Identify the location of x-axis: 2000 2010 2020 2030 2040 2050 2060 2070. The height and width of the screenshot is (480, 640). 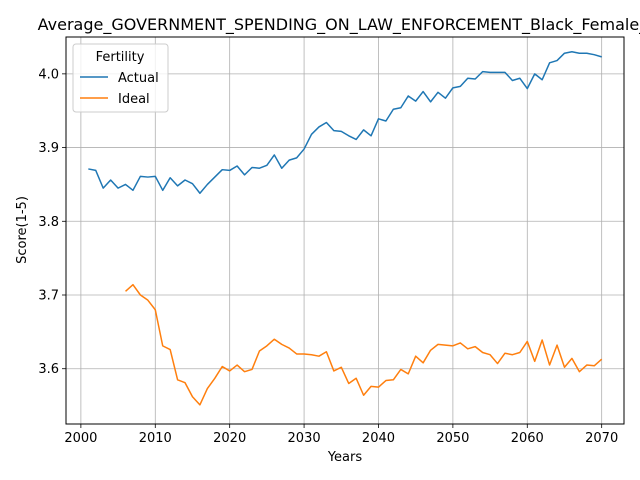
(341, 435).